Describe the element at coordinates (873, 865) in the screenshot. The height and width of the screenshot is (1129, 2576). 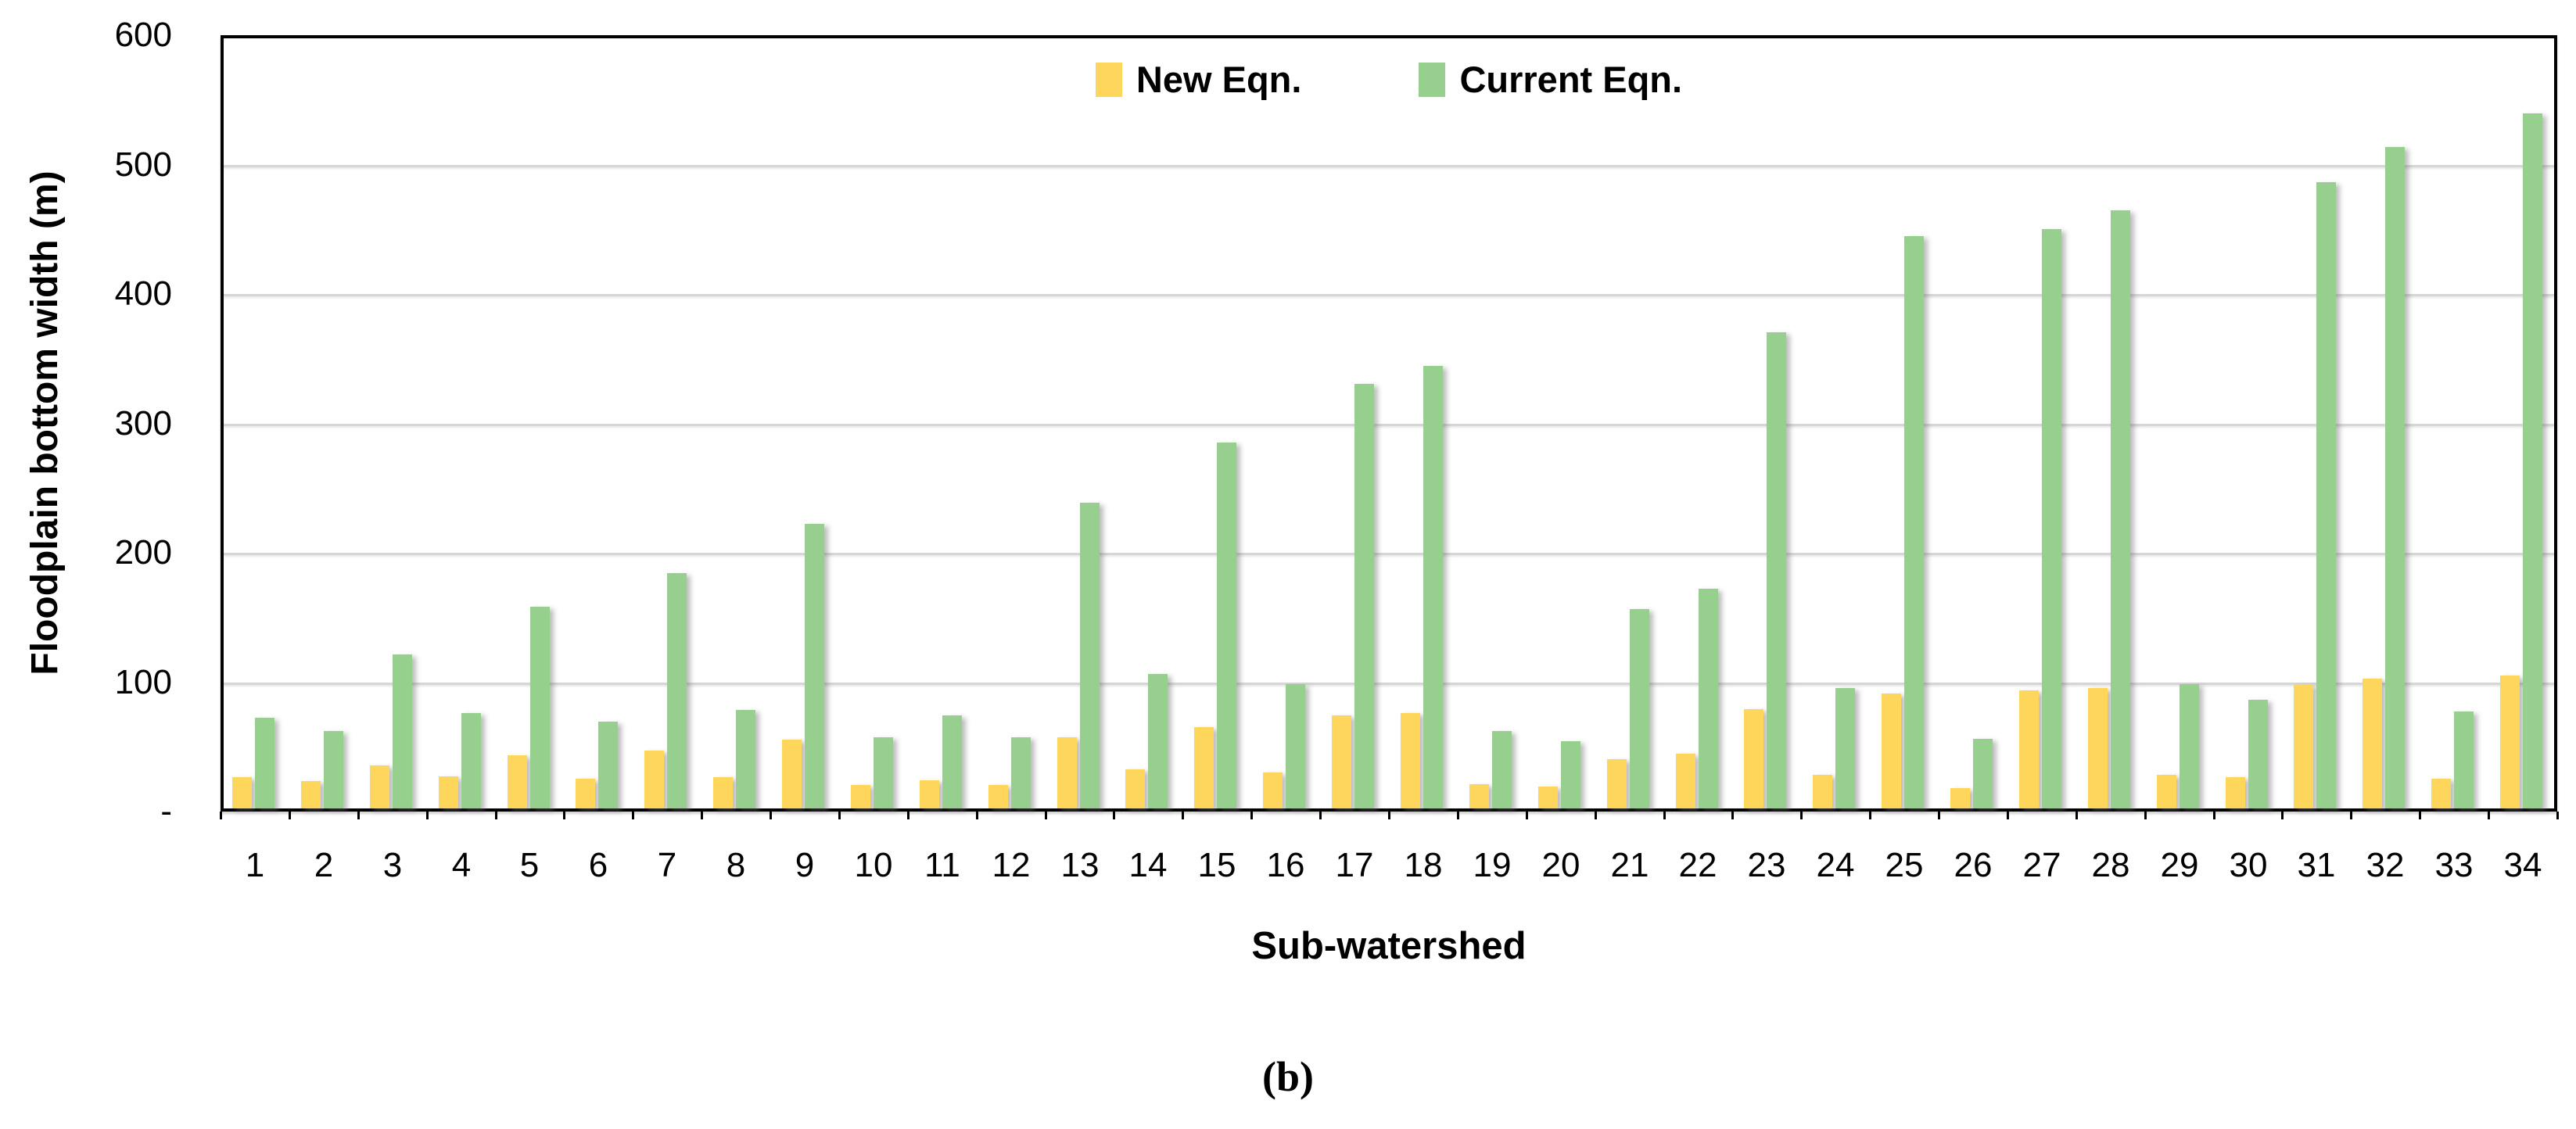
I see `x-tick-label-10: 10` at that location.